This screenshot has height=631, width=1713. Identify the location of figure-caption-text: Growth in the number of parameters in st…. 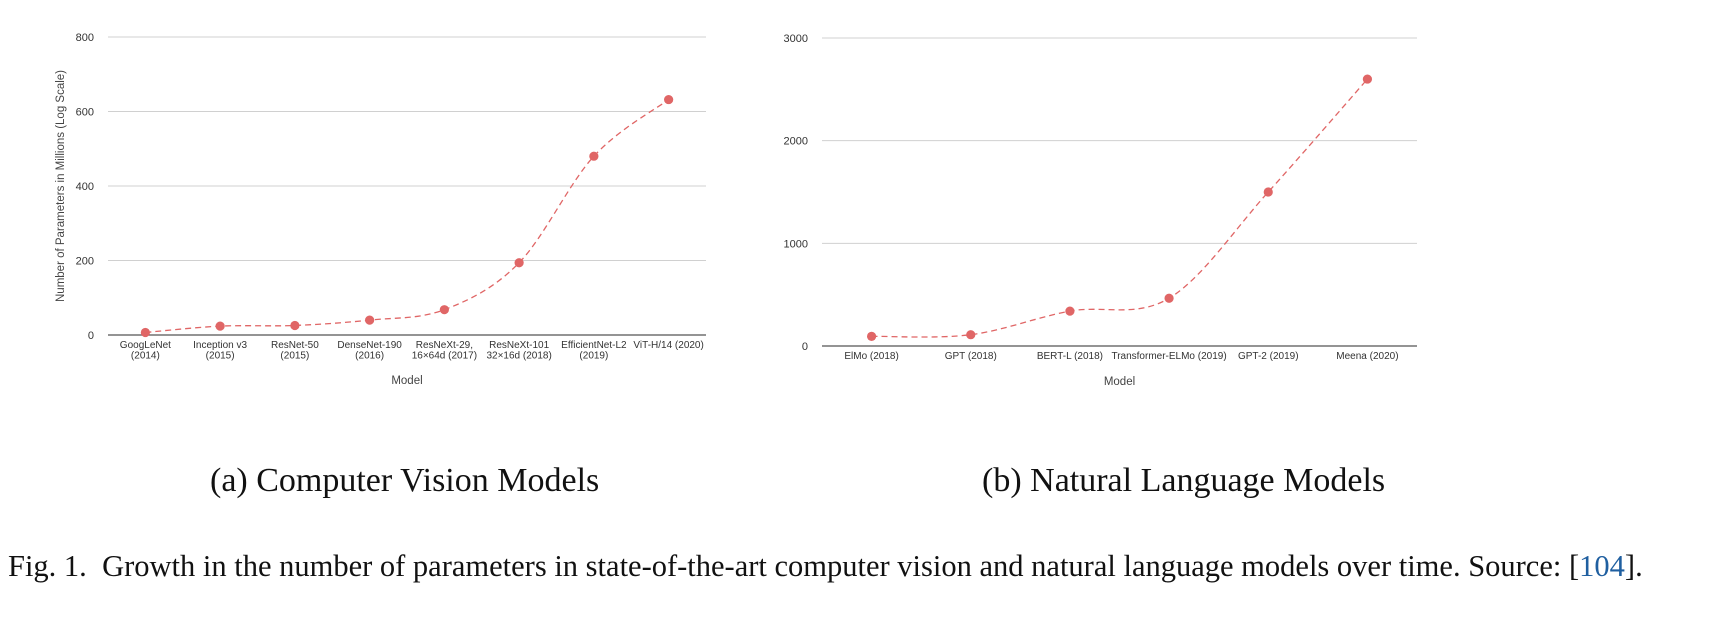
(835, 566).